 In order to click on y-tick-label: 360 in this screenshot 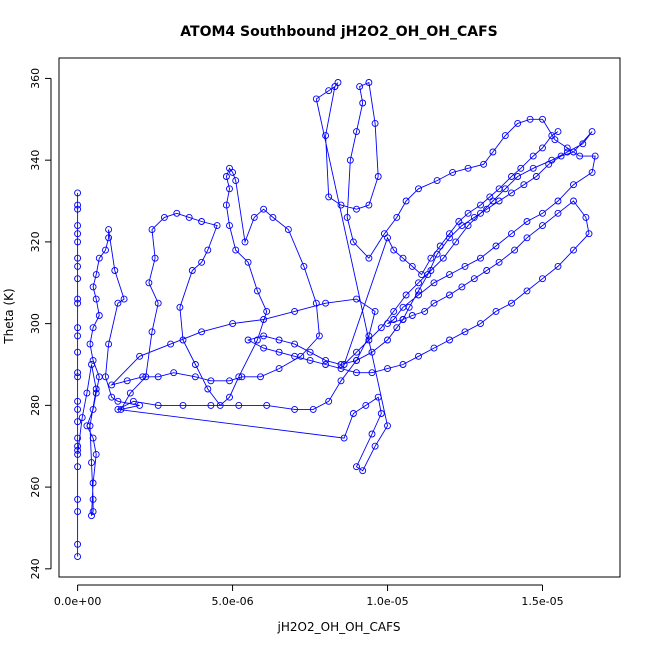, I will do `click(35, 78)`.